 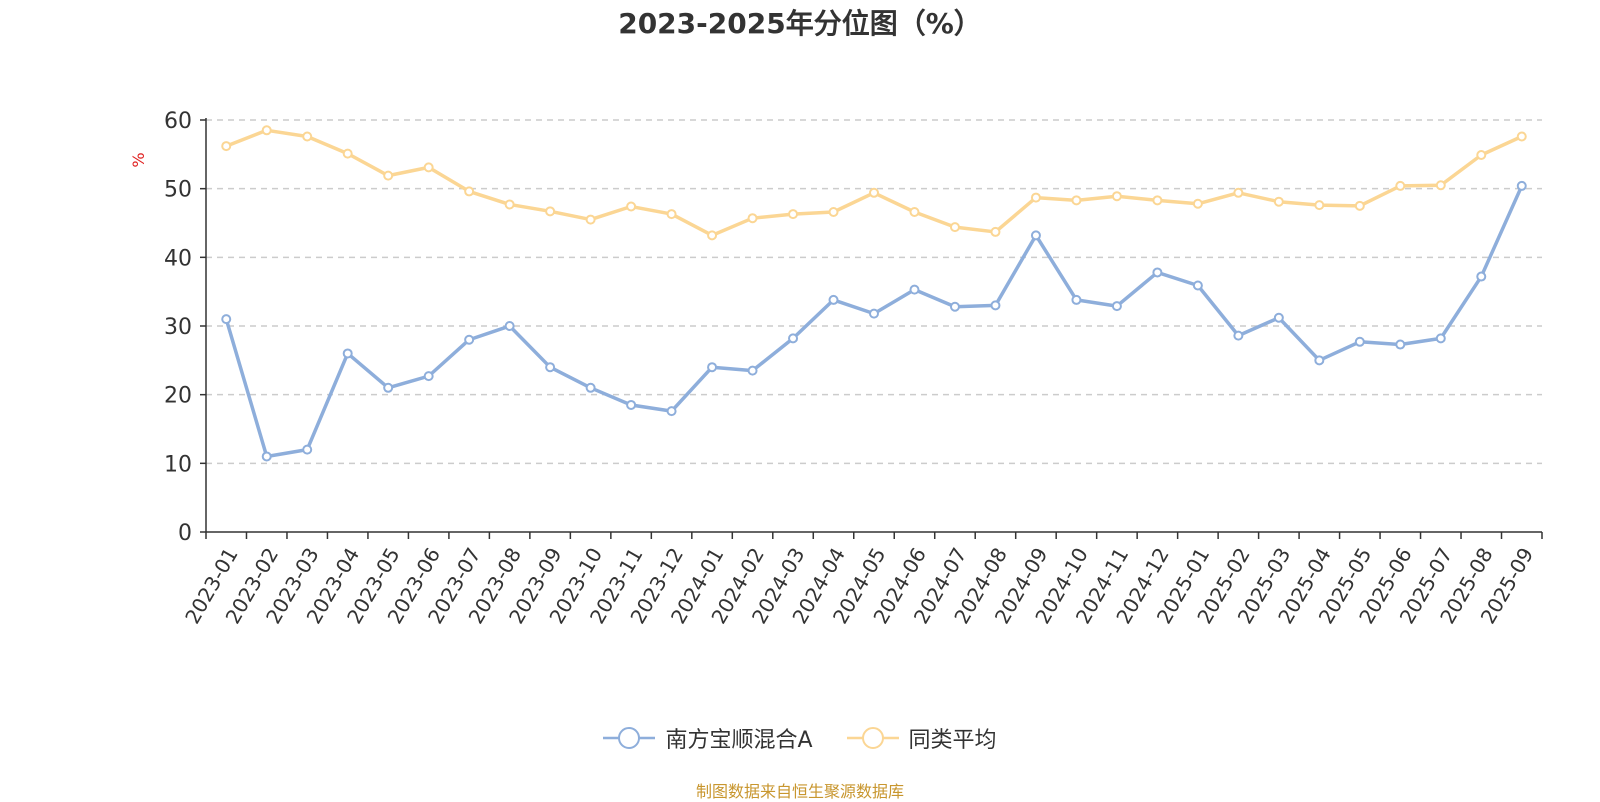 I want to click on legend-label-series-2: 同类平均, so click(x=952, y=740).